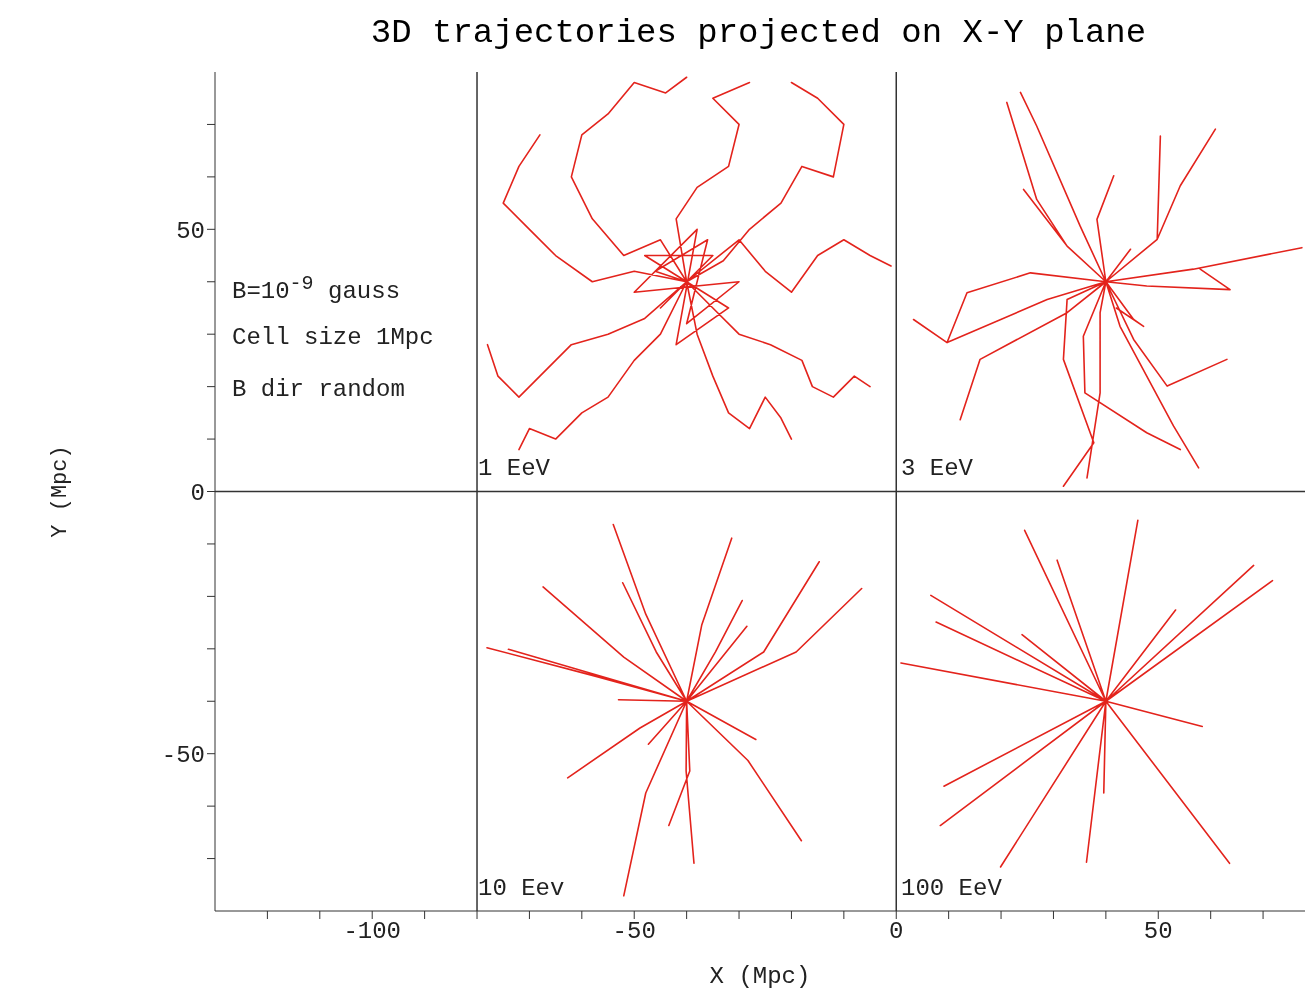 The height and width of the screenshot is (998, 1309). Describe the element at coordinates (514, 469) in the screenshot. I see `annotation: 1 EeV` at that location.